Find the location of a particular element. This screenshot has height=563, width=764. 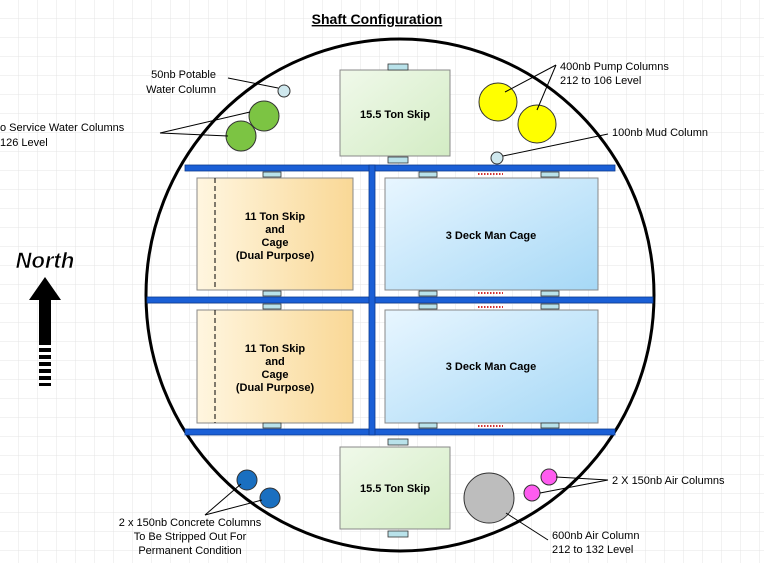

cage-lower is located at coordinates (491, 366).